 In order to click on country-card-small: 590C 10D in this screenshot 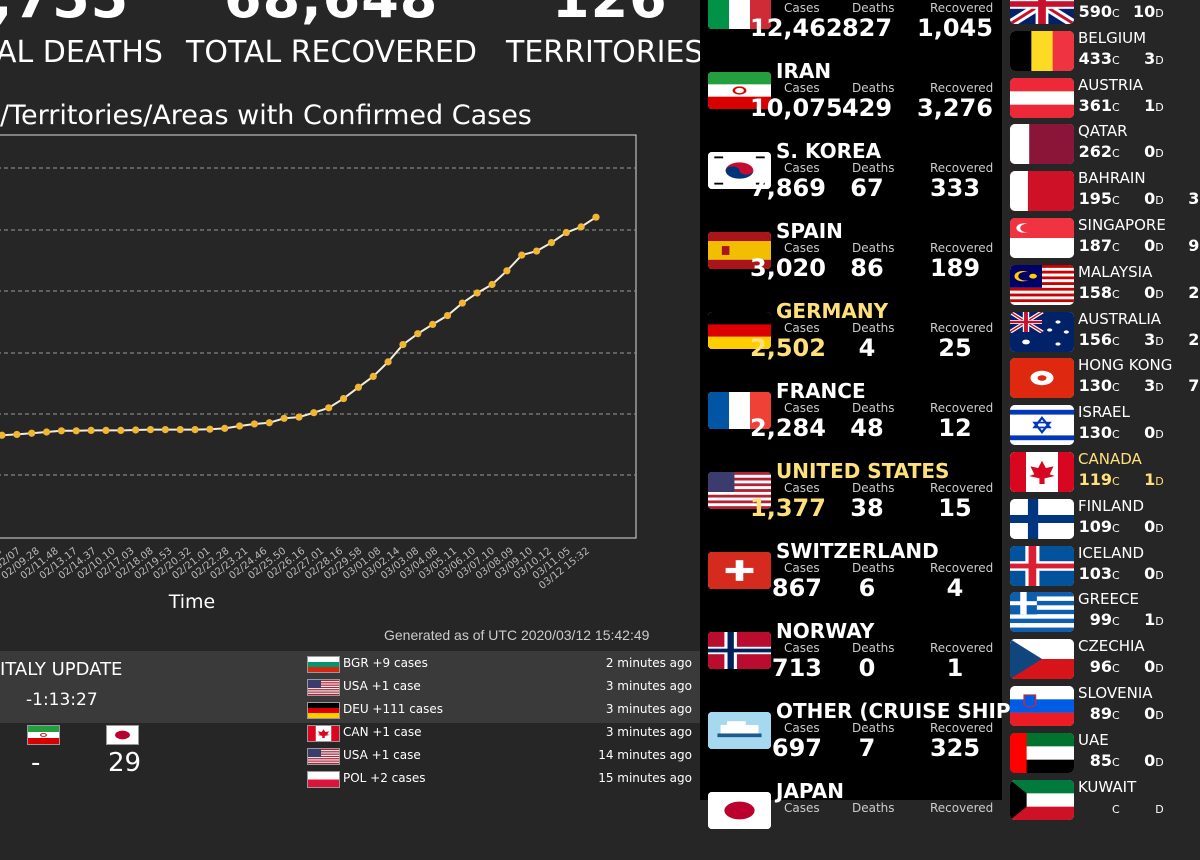, I will do `click(1101, 13)`.